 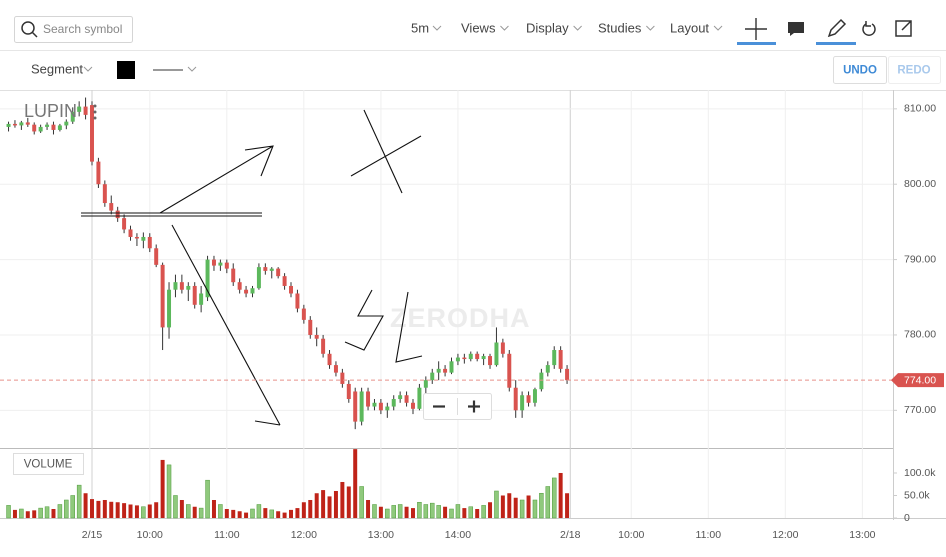 What do you see at coordinates (50, 111) in the screenshot?
I see `symbol-label: LUPIN` at bounding box center [50, 111].